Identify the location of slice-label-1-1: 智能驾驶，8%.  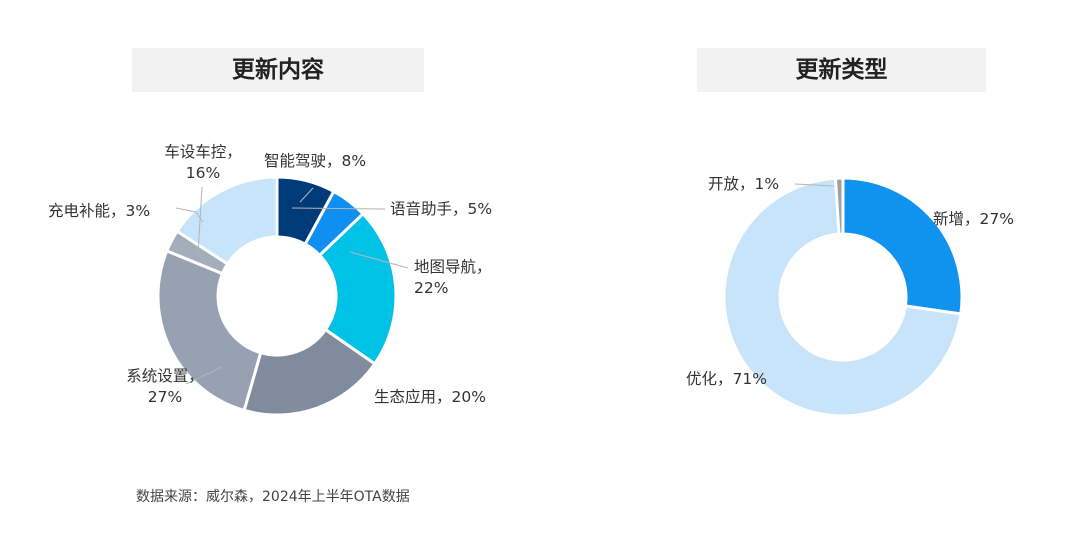
(315, 161).